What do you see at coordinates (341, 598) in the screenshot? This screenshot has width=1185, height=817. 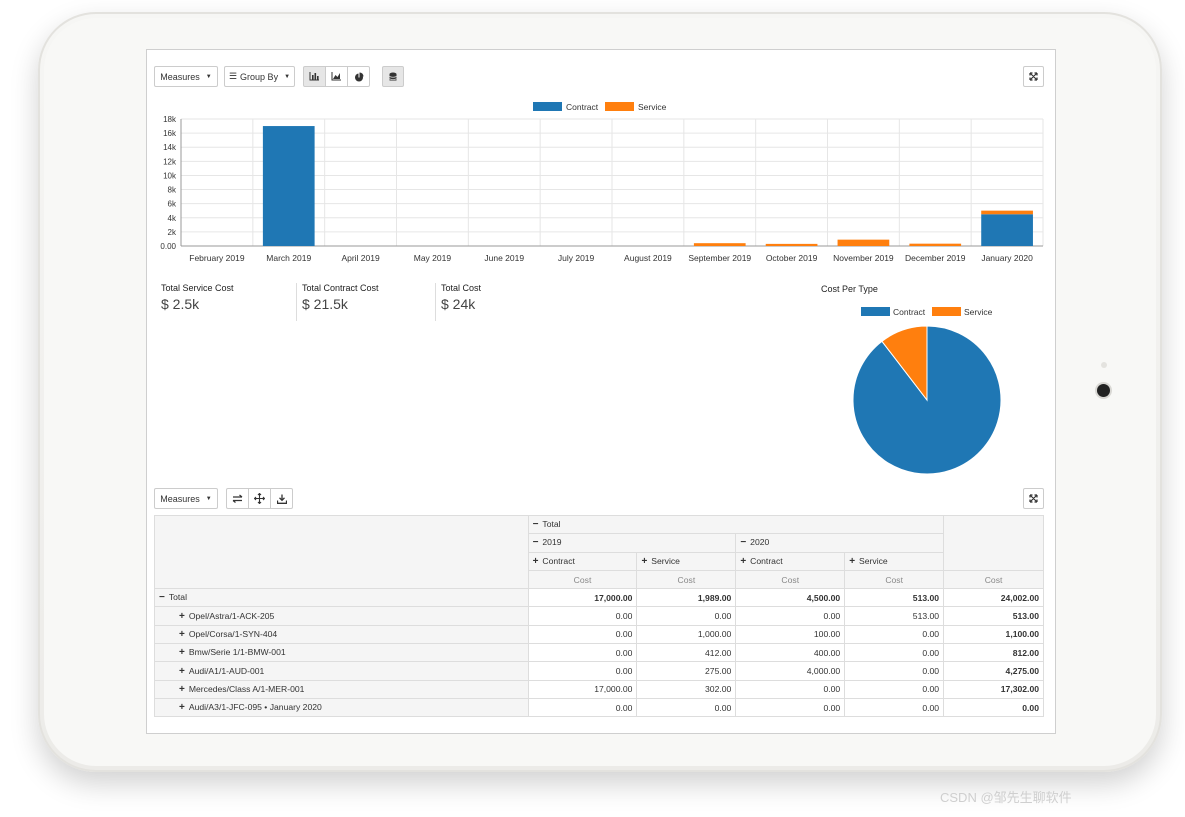 I see `pivot-row-header-total: − Total` at bounding box center [341, 598].